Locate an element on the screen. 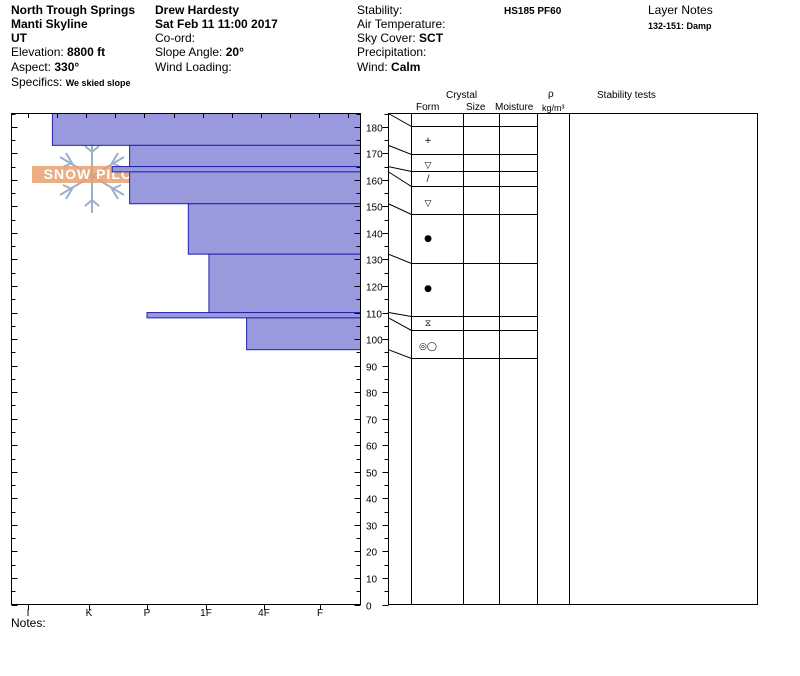 The image size is (800, 676). depth-tick-label: 10 is located at coordinates (372, 580).